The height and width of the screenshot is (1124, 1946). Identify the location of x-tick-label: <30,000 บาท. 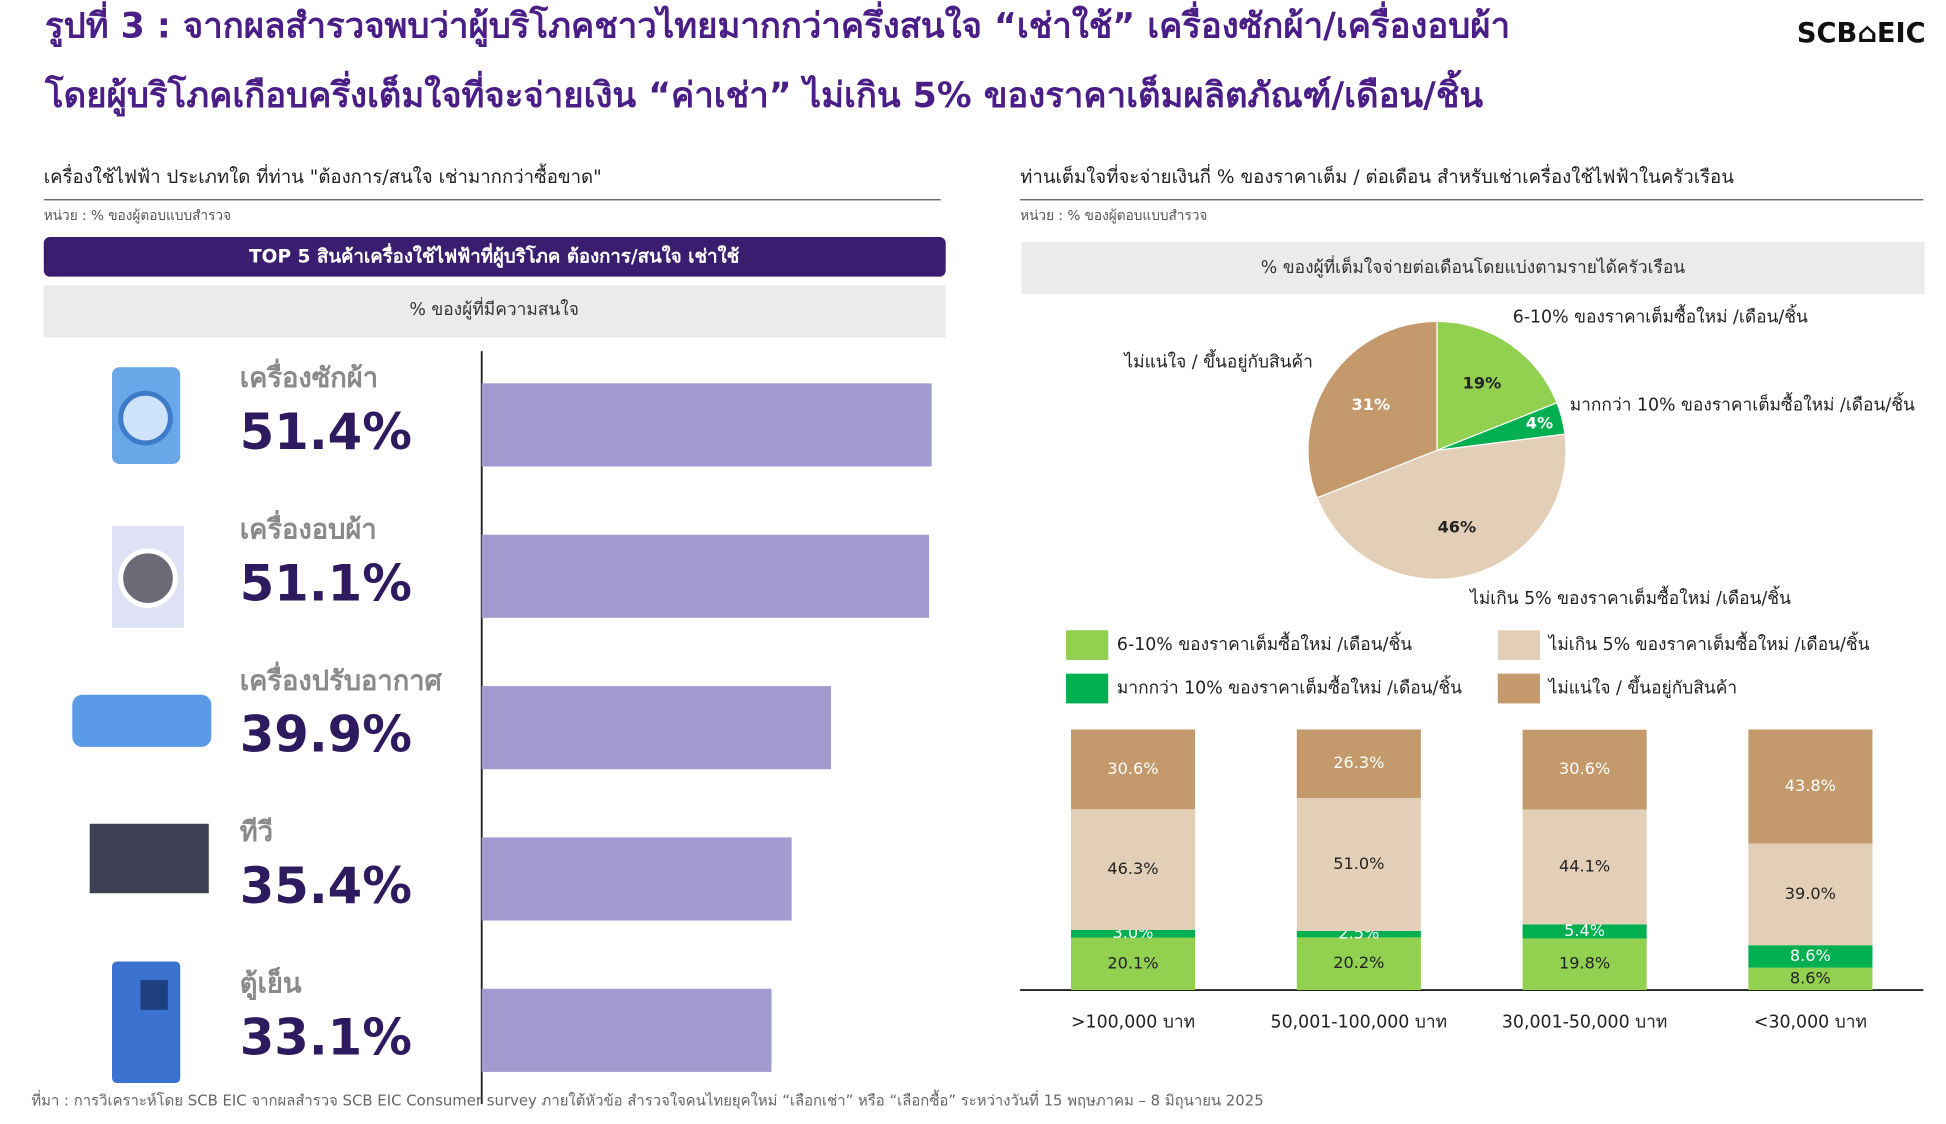
(1810, 1022).